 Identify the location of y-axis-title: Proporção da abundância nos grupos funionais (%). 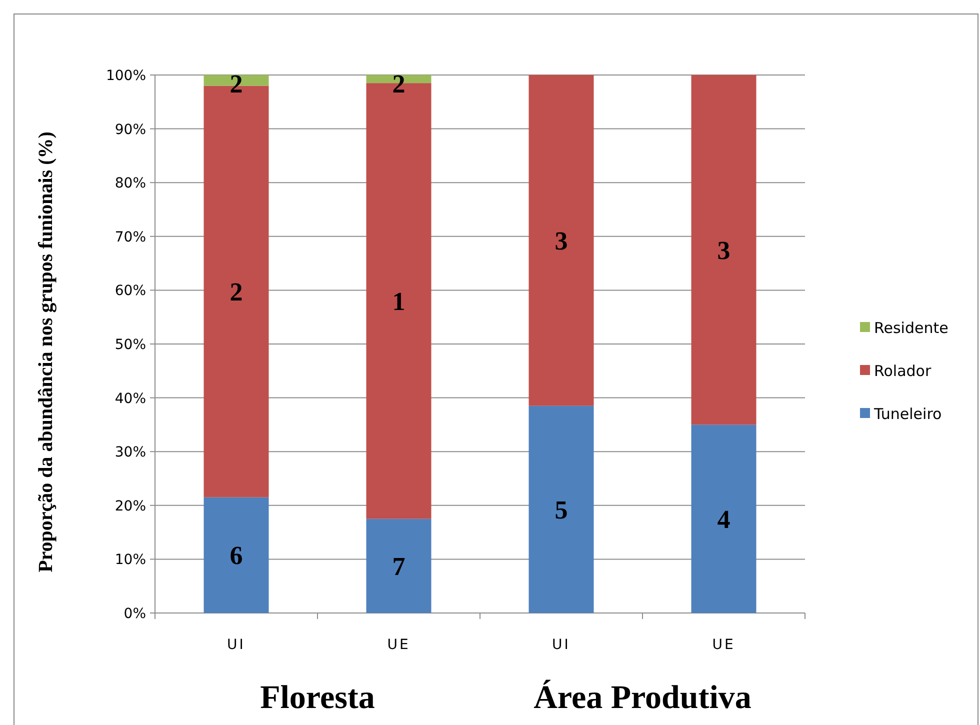
(46, 352).